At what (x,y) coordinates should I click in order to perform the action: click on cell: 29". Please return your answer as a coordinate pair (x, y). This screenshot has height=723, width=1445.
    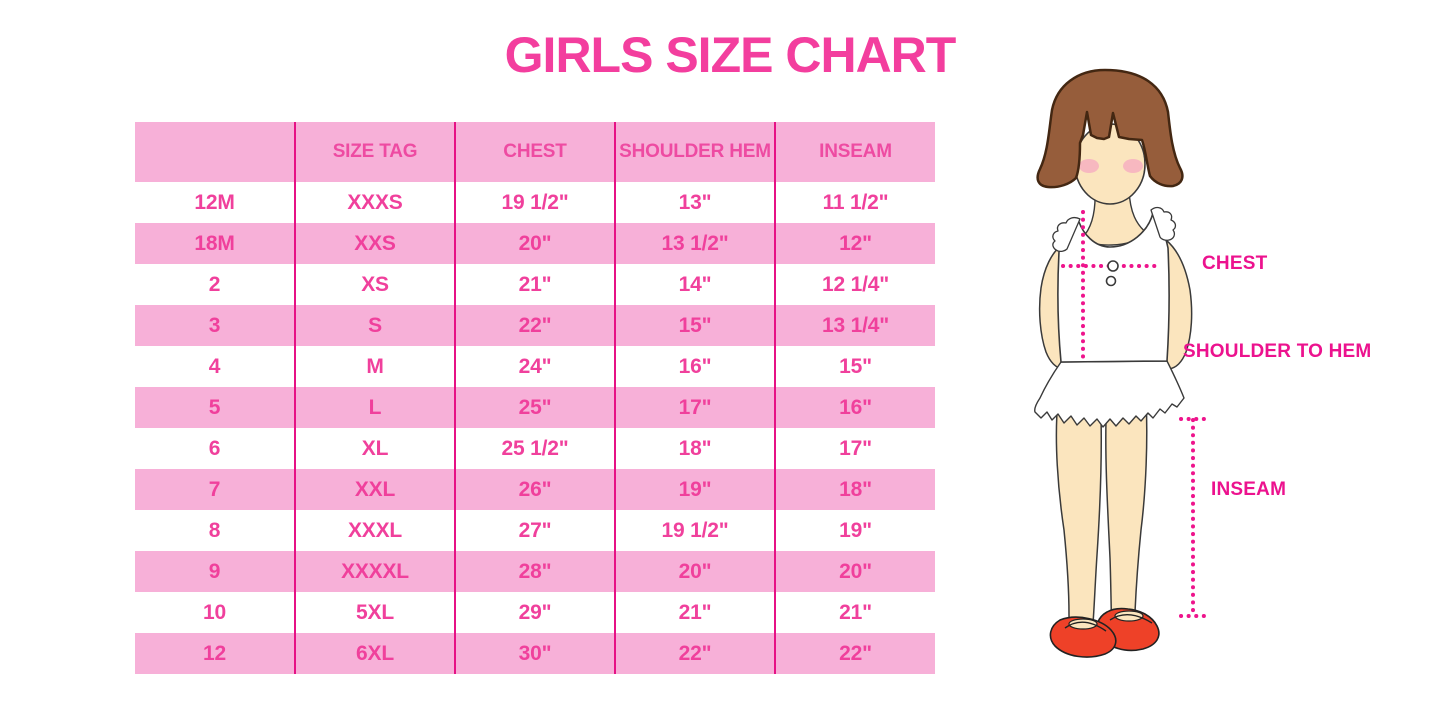
    Looking at the image, I should click on (534, 612).